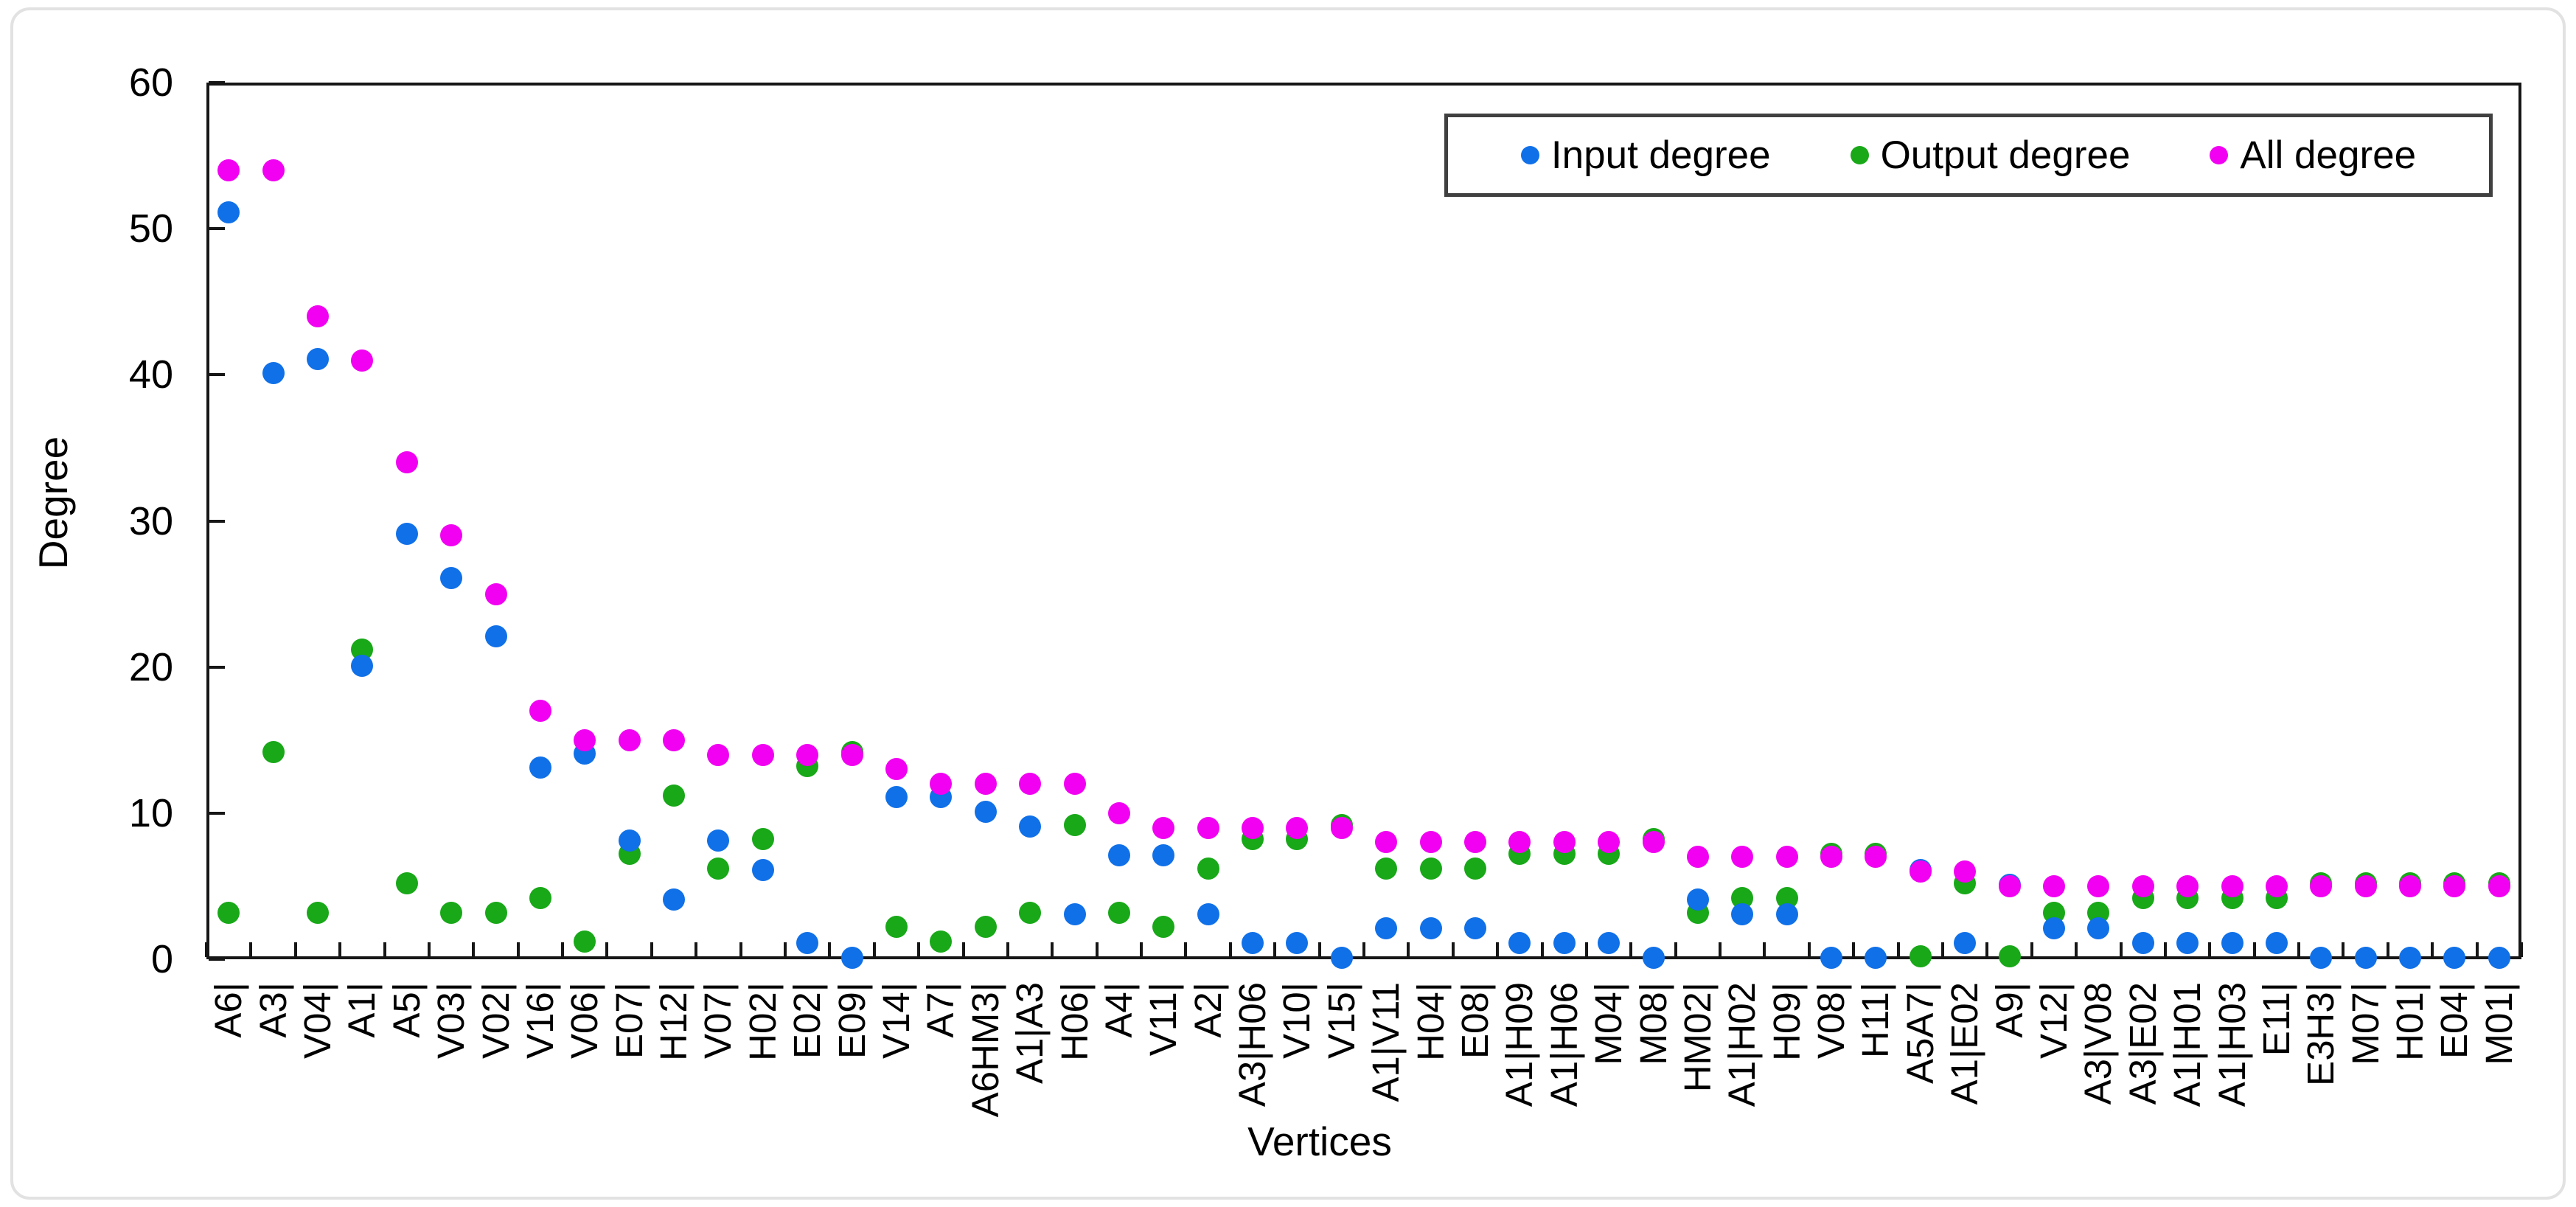 The image size is (2576, 1207). I want to click on x-category-label: A1|H06, so click(1563, 1044).